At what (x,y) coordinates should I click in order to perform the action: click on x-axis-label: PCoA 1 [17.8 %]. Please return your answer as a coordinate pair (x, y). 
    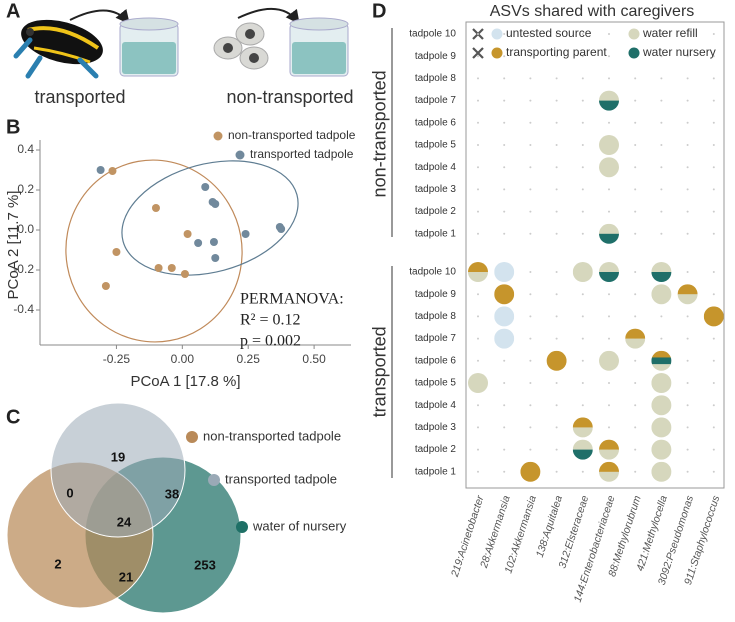
    Looking at the image, I should click on (185, 381).